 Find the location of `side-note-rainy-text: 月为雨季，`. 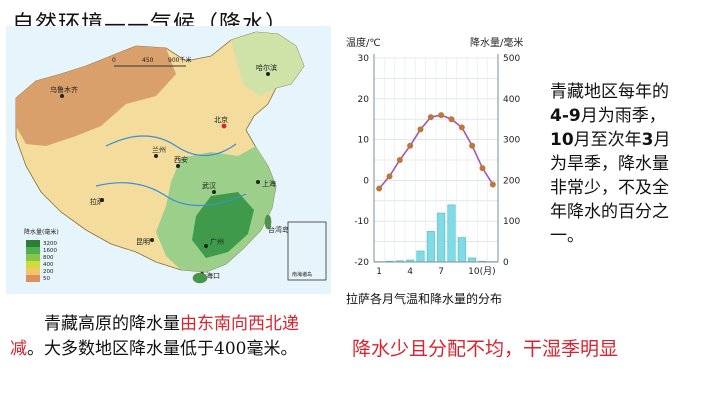

side-note-rainy-text: 月为雨季， is located at coordinates (623, 116).